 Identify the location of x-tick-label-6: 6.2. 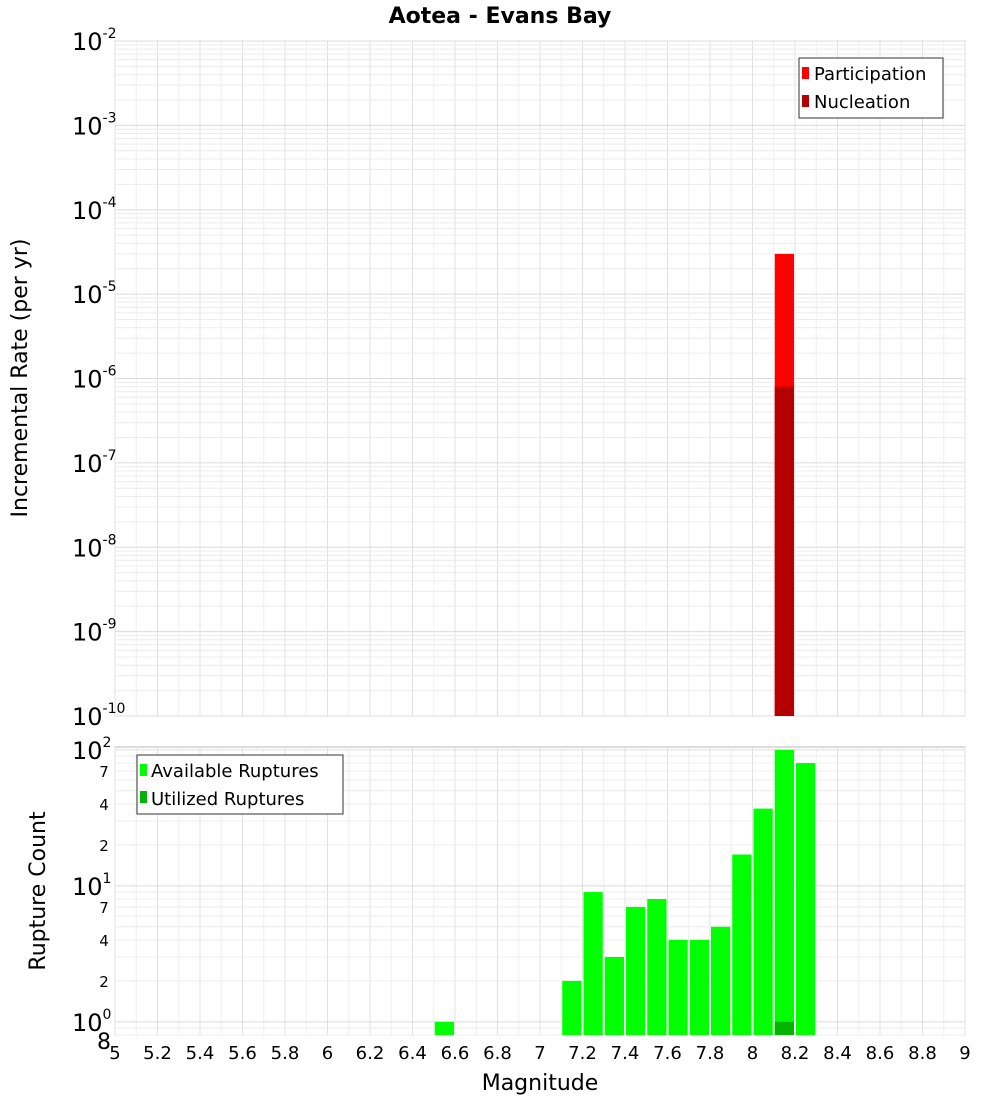
(370, 1053).